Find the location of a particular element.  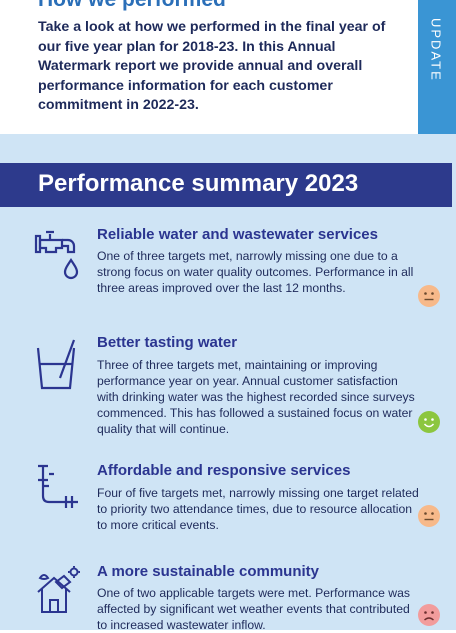

summary-banner is located at coordinates (226, 185).